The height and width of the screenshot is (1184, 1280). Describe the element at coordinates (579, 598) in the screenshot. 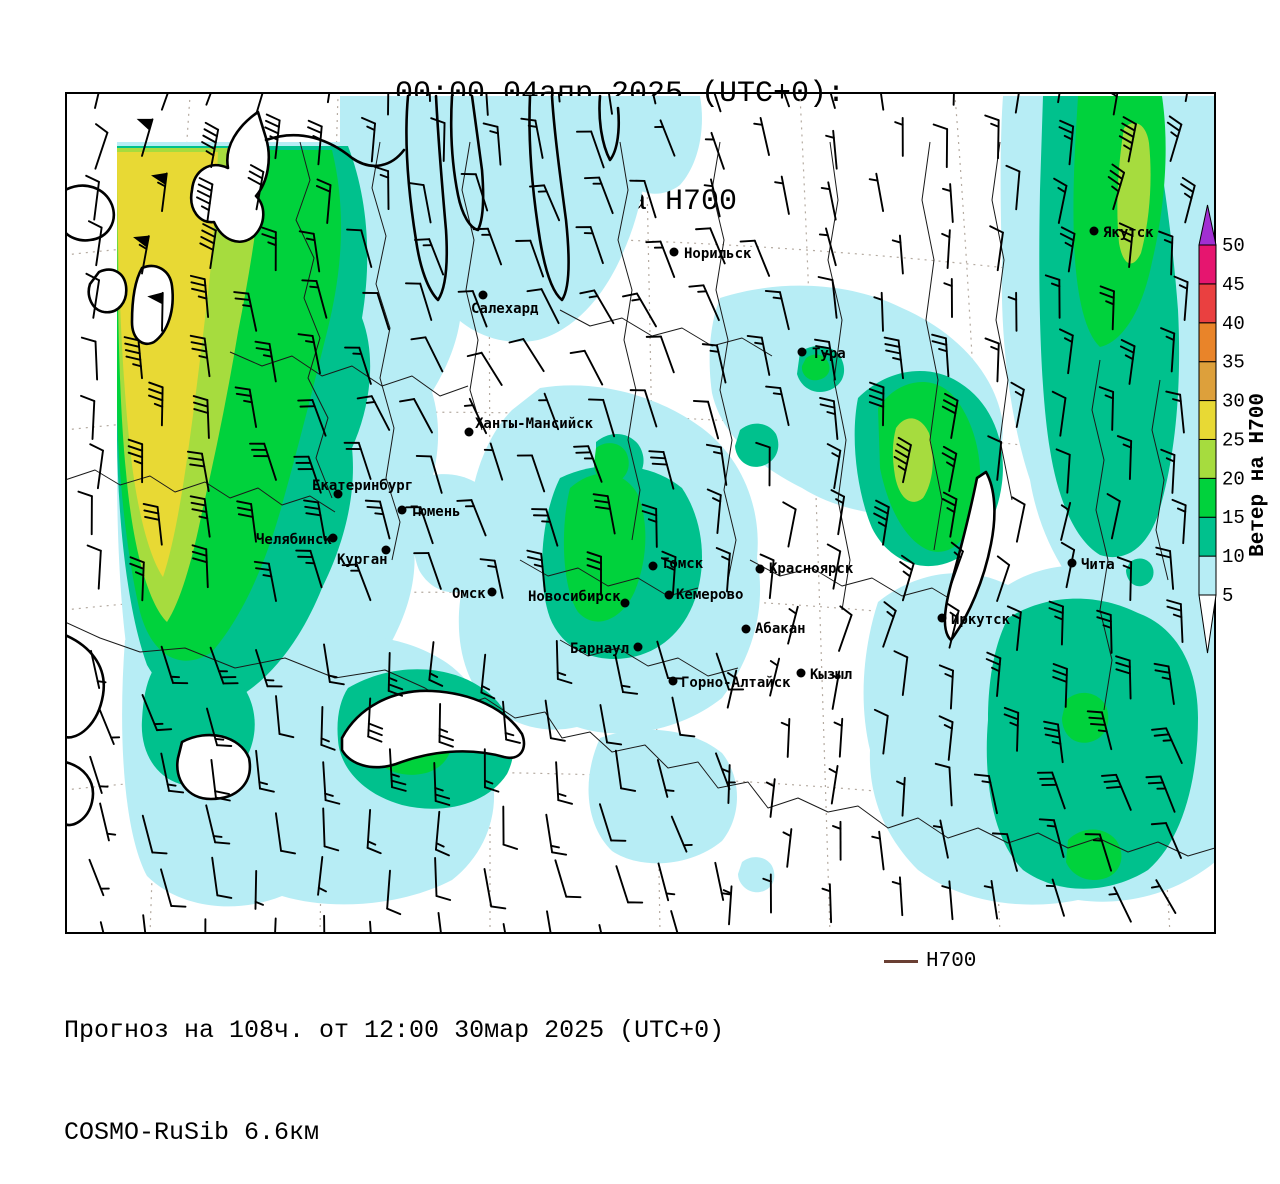

I see `city-Новосибирск: Новосибирск` at that location.